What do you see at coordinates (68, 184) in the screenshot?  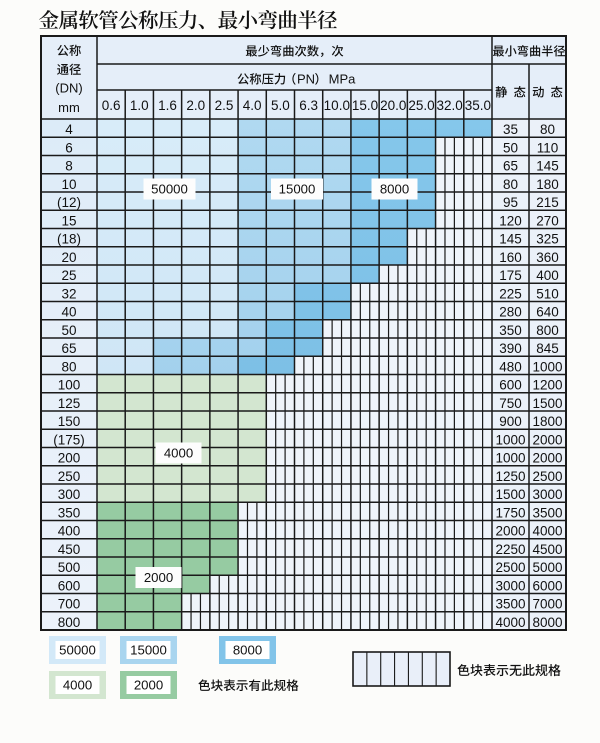 I see `svg-text: 10` at bounding box center [68, 184].